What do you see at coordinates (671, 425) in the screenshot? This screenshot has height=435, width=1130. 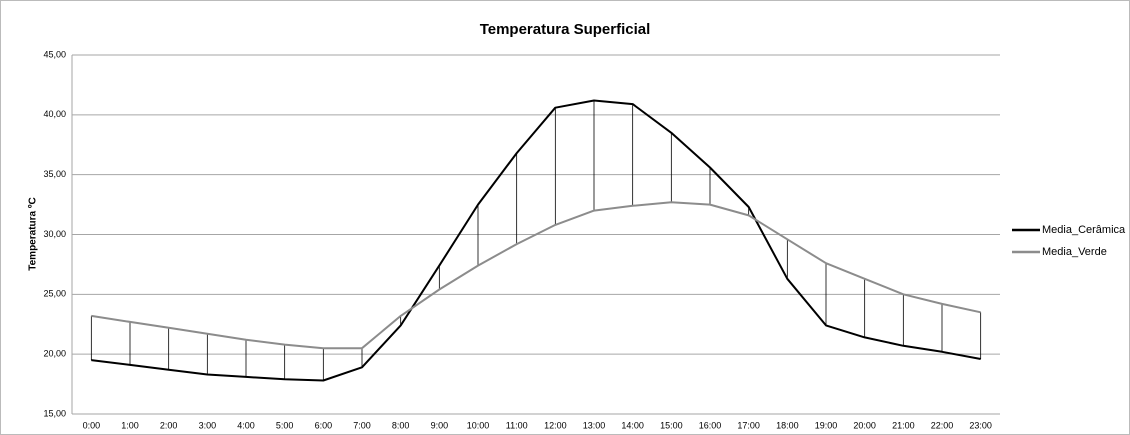 I see `x-tick-label: 15:00` at bounding box center [671, 425].